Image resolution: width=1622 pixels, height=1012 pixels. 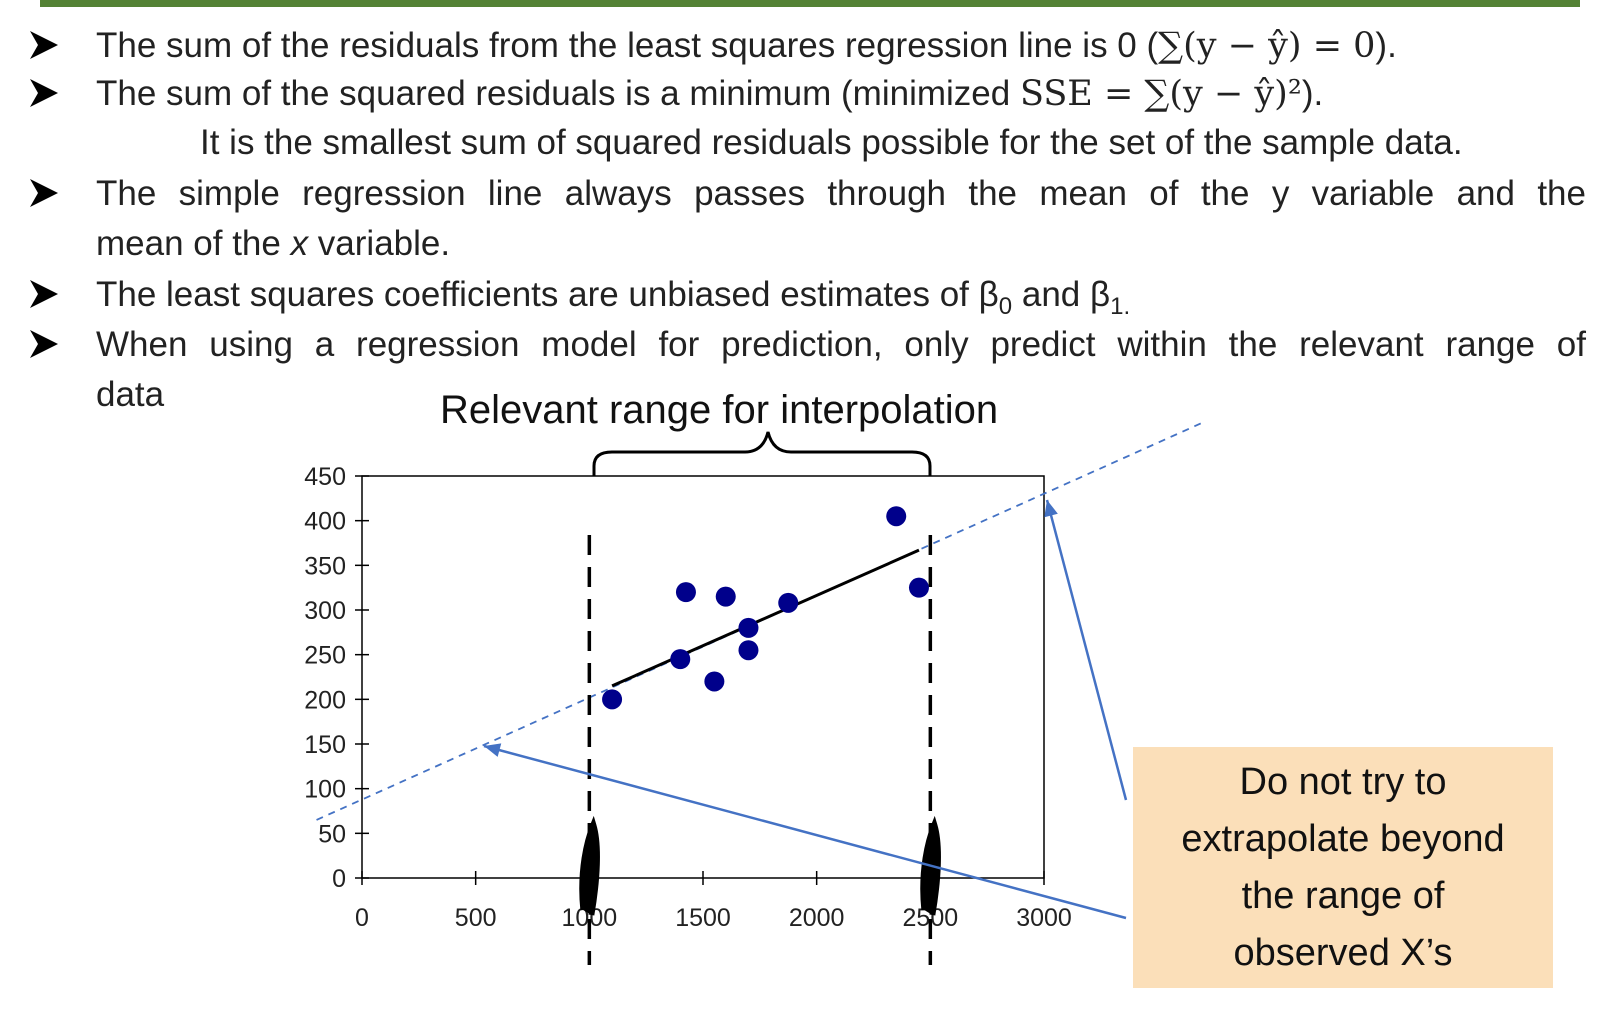 What do you see at coordinates (1086, 650) in the screenshot?
I see `upper-annotation-arrow` at bounding box center [1086, 650].